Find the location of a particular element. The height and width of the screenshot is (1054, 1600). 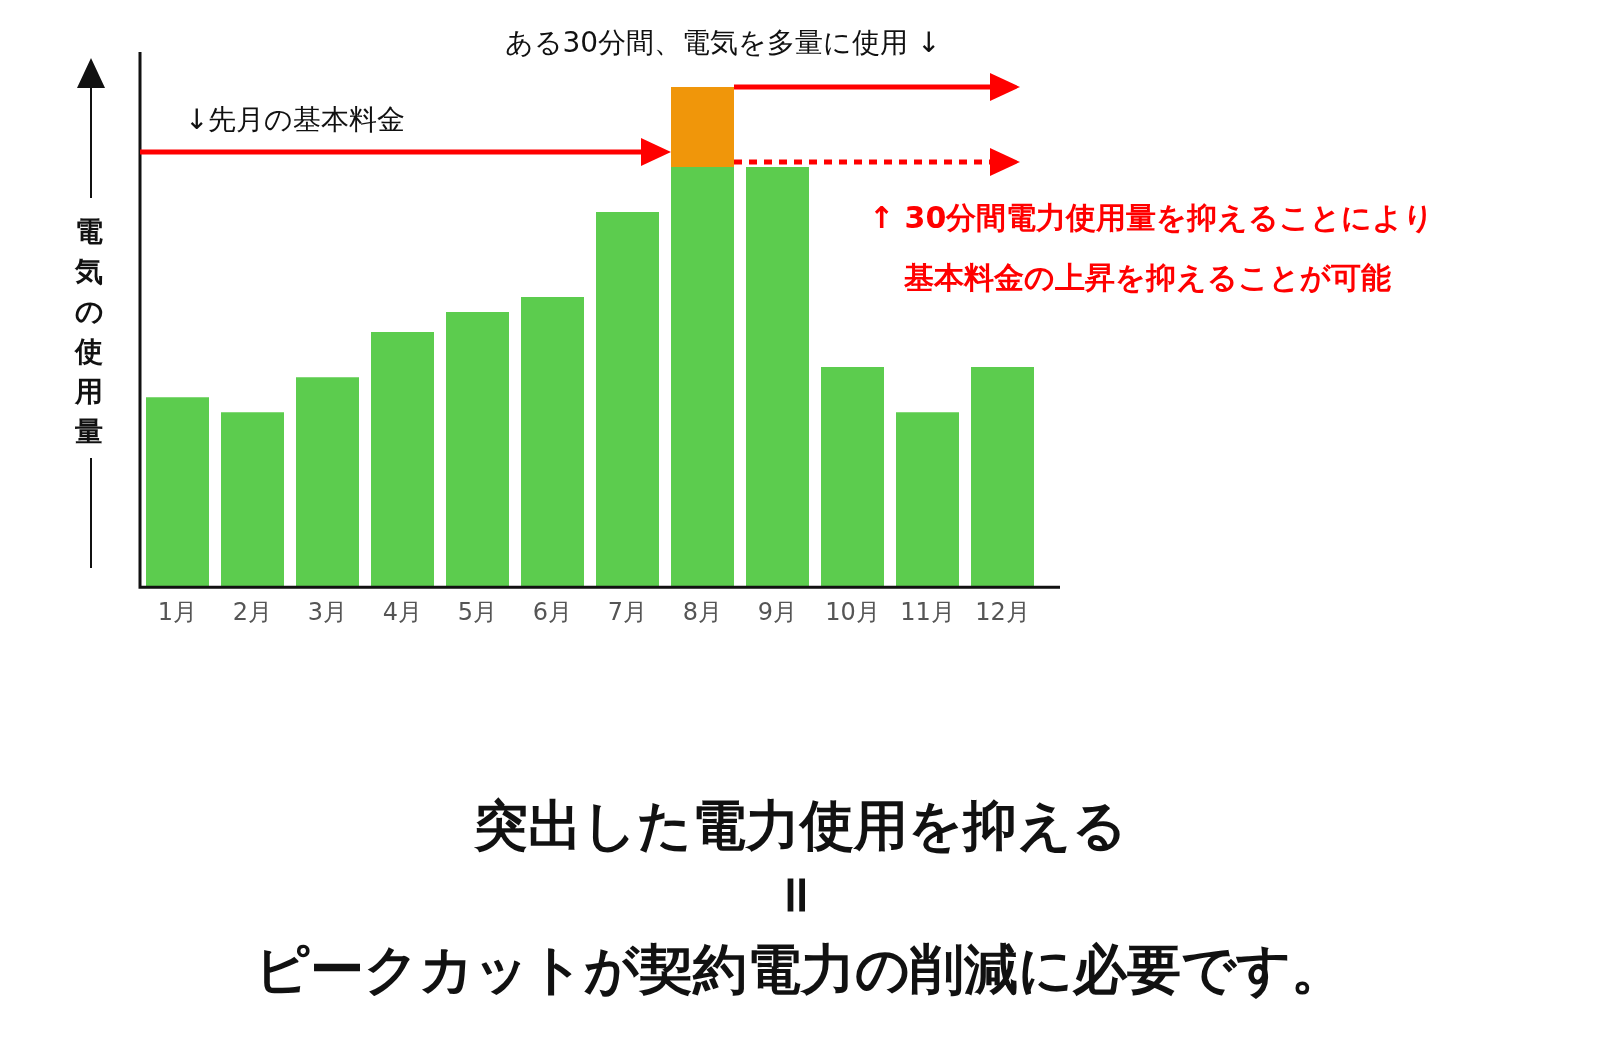

y-axis-title: 電気の使用量 is located at coordinates (89, 332).